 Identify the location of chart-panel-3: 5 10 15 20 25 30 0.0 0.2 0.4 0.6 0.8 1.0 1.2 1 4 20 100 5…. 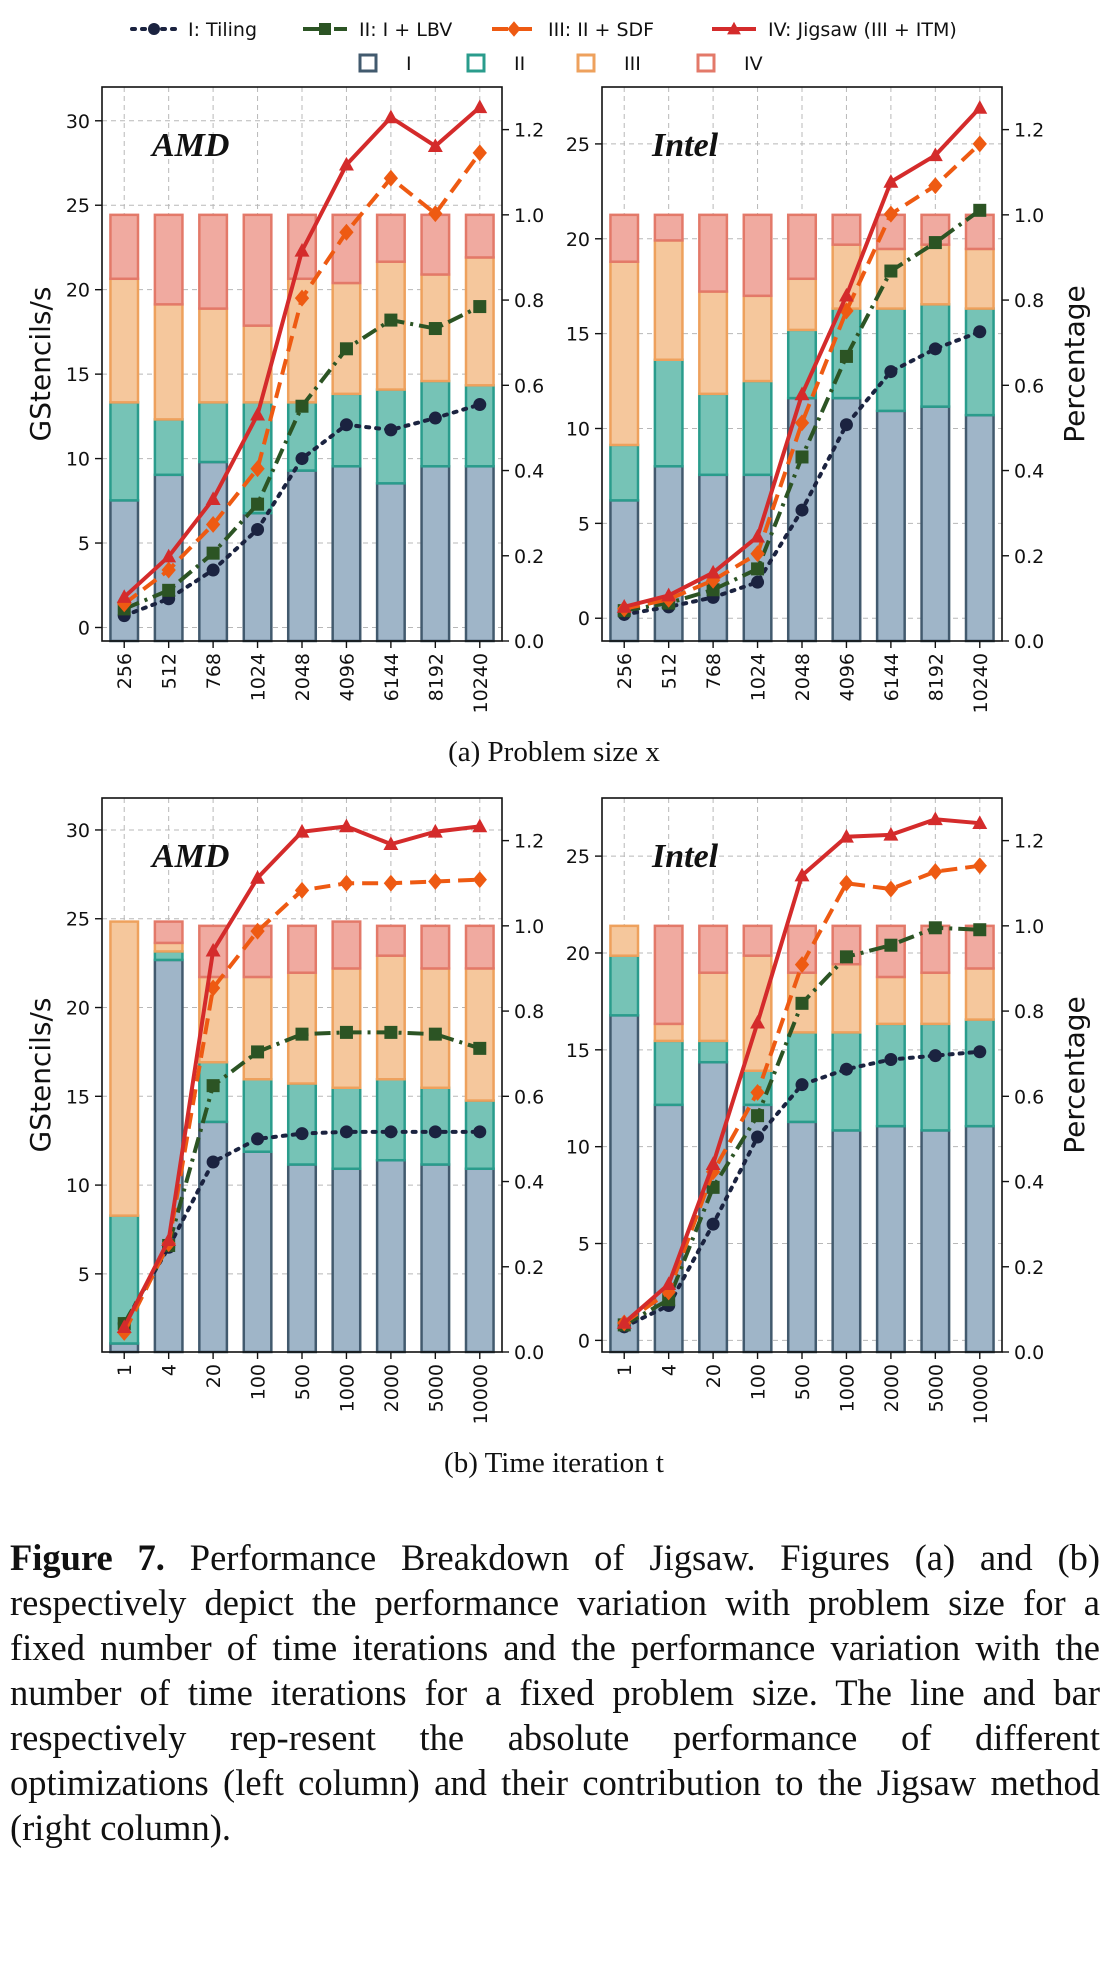
(284, 1110).